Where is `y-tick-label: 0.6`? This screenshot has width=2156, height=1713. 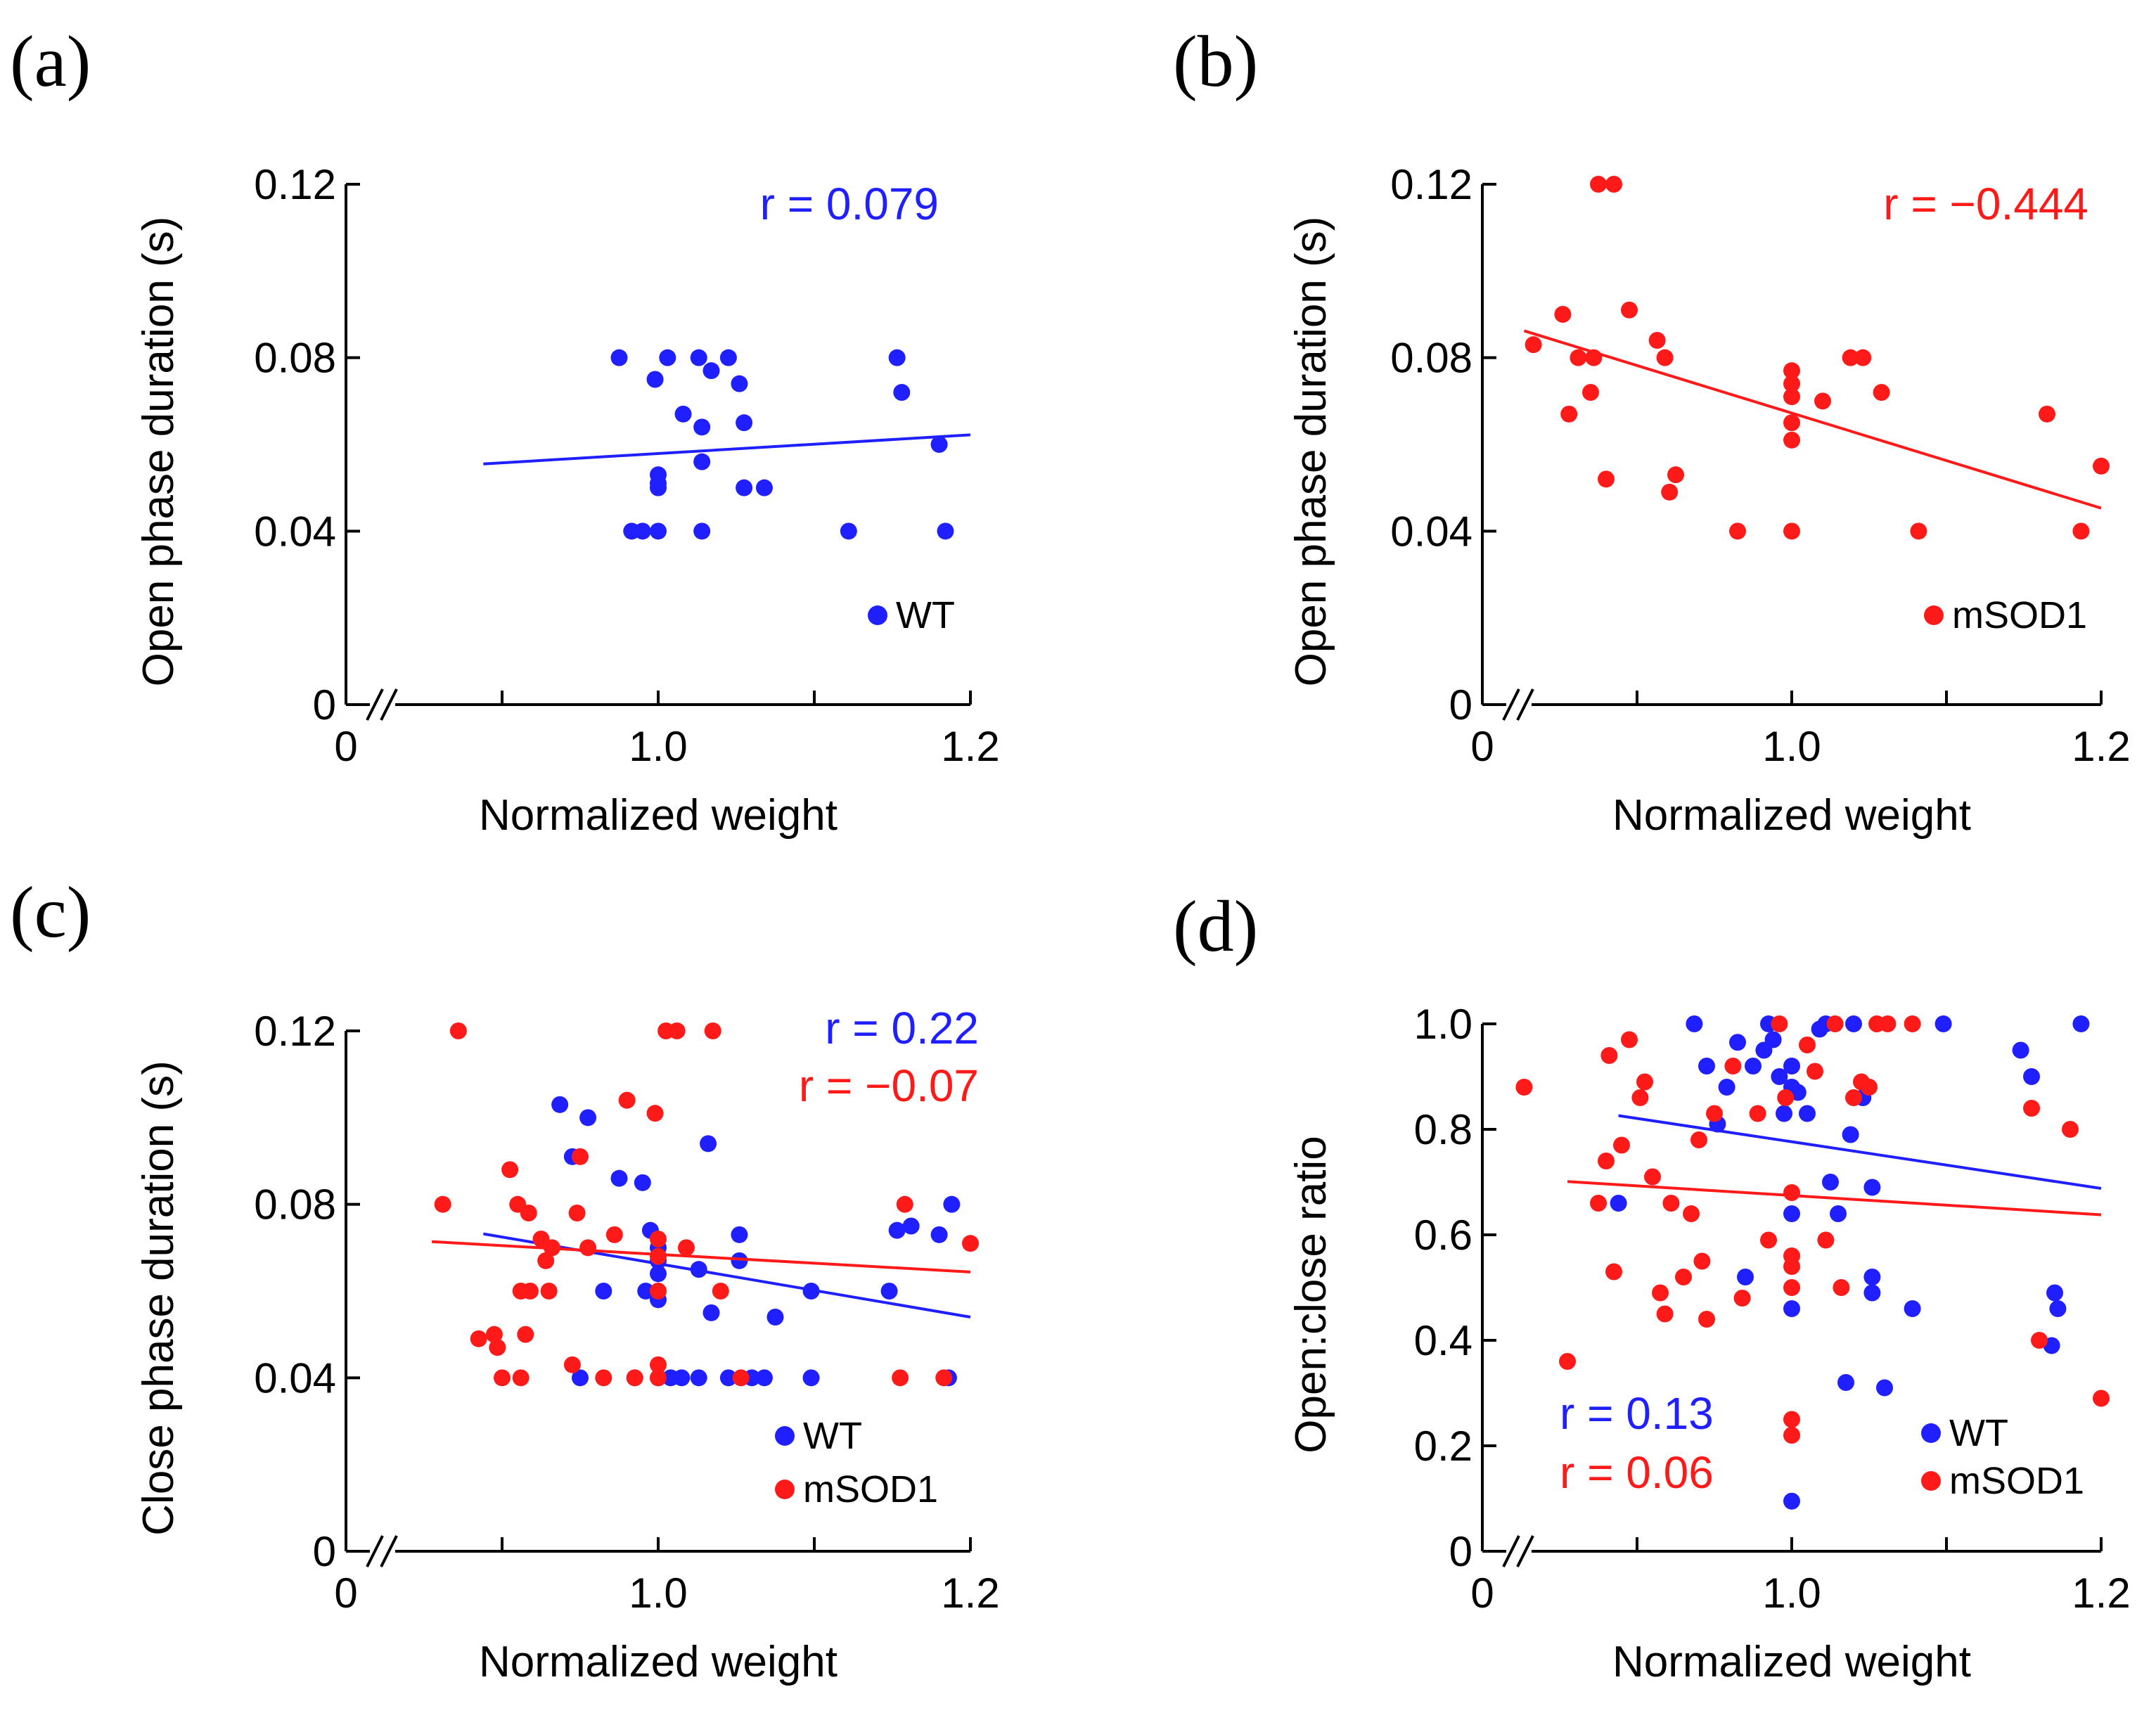
y-tick-label: 0.6 is located at coordinates (1443, 1235).